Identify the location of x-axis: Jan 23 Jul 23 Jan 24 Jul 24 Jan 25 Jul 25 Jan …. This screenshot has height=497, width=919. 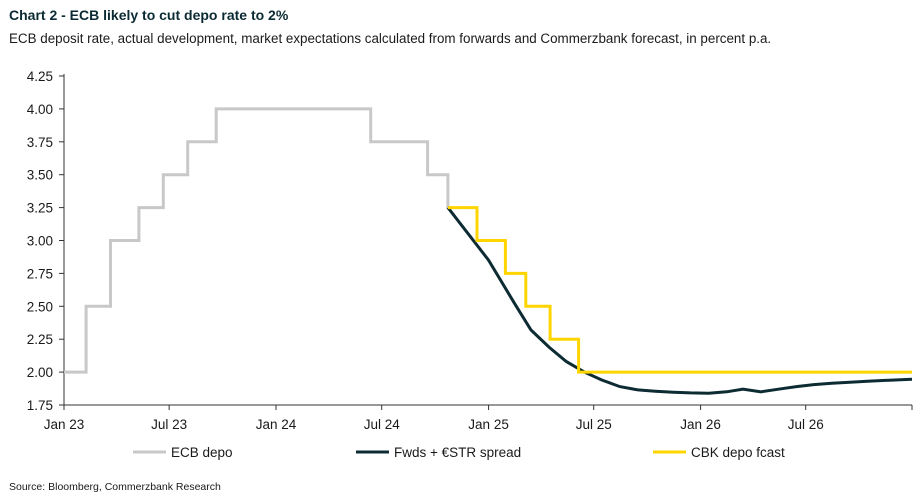
(478, 418).